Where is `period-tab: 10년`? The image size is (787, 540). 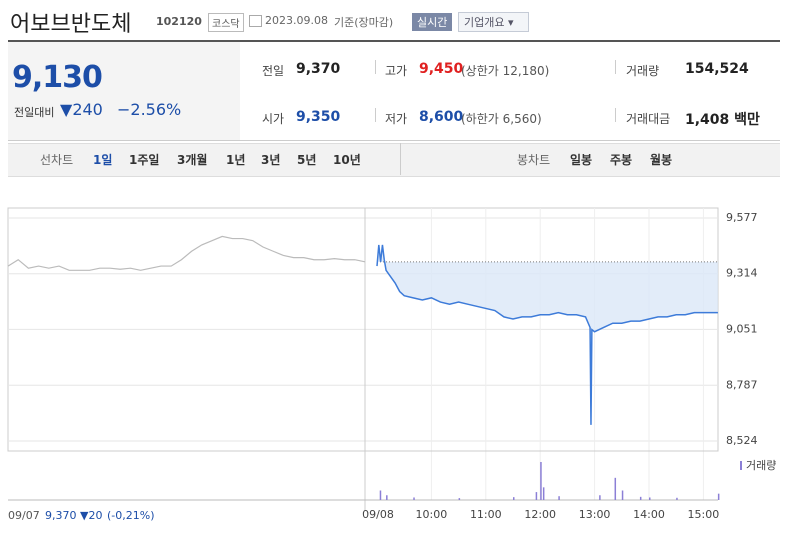
period-tab: 10년 is located at coordinates (347, 160).